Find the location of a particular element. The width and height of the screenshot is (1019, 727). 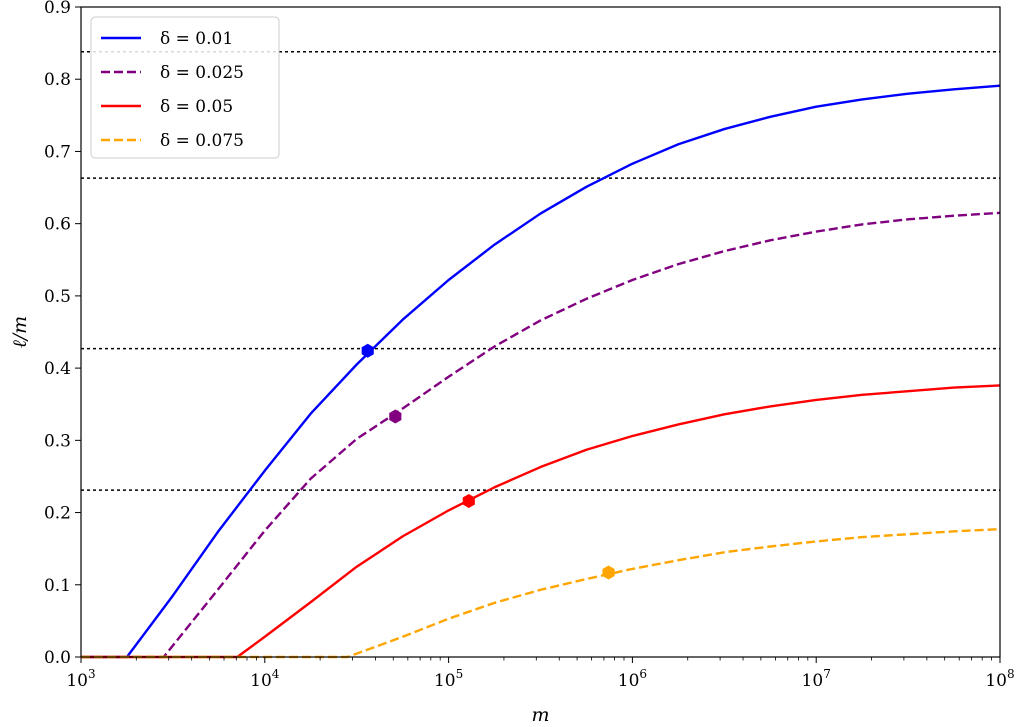

y-tick-label: 0.5 is located at coordinates (57, 297).